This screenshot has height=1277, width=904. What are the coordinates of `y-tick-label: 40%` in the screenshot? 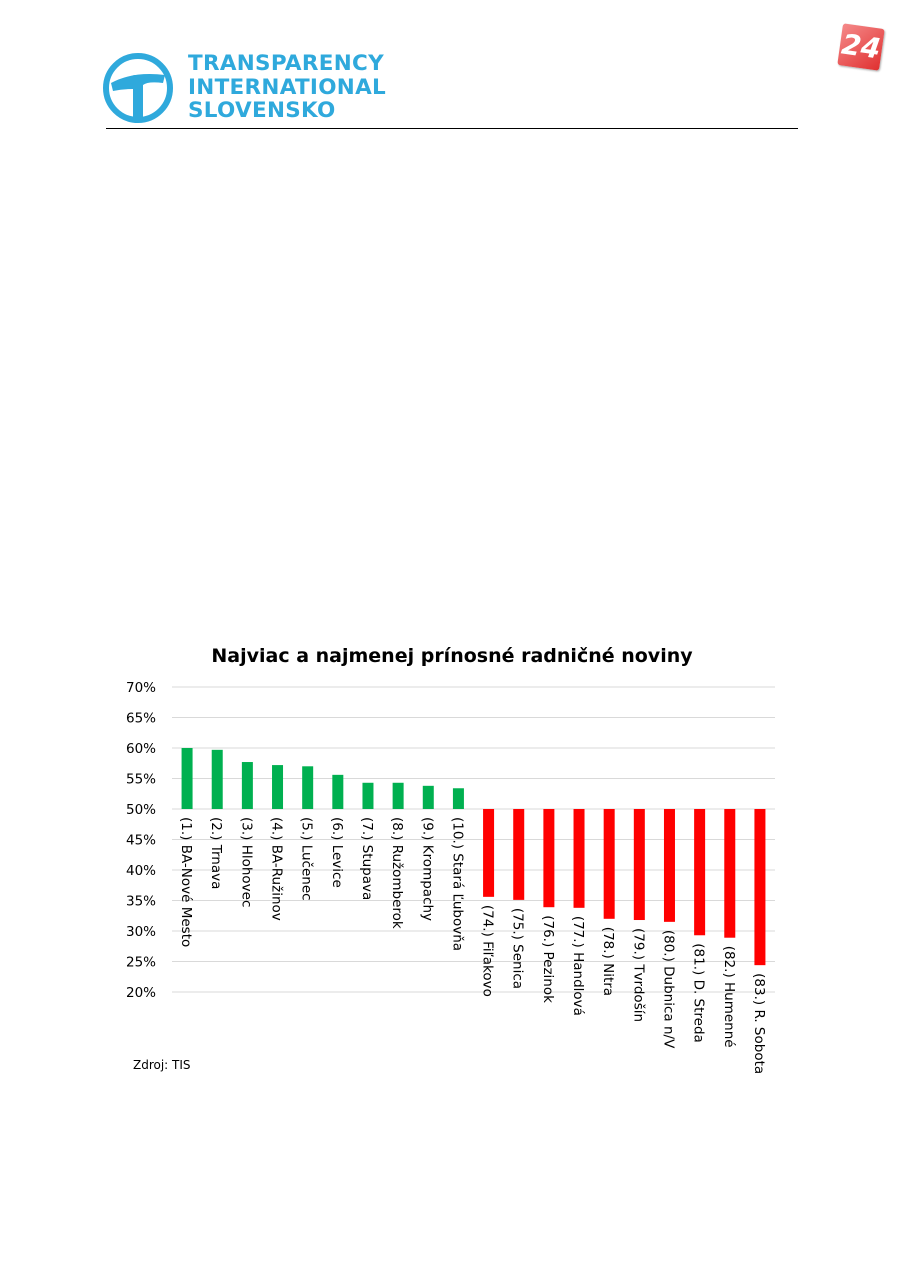 It's located at (141, 871).